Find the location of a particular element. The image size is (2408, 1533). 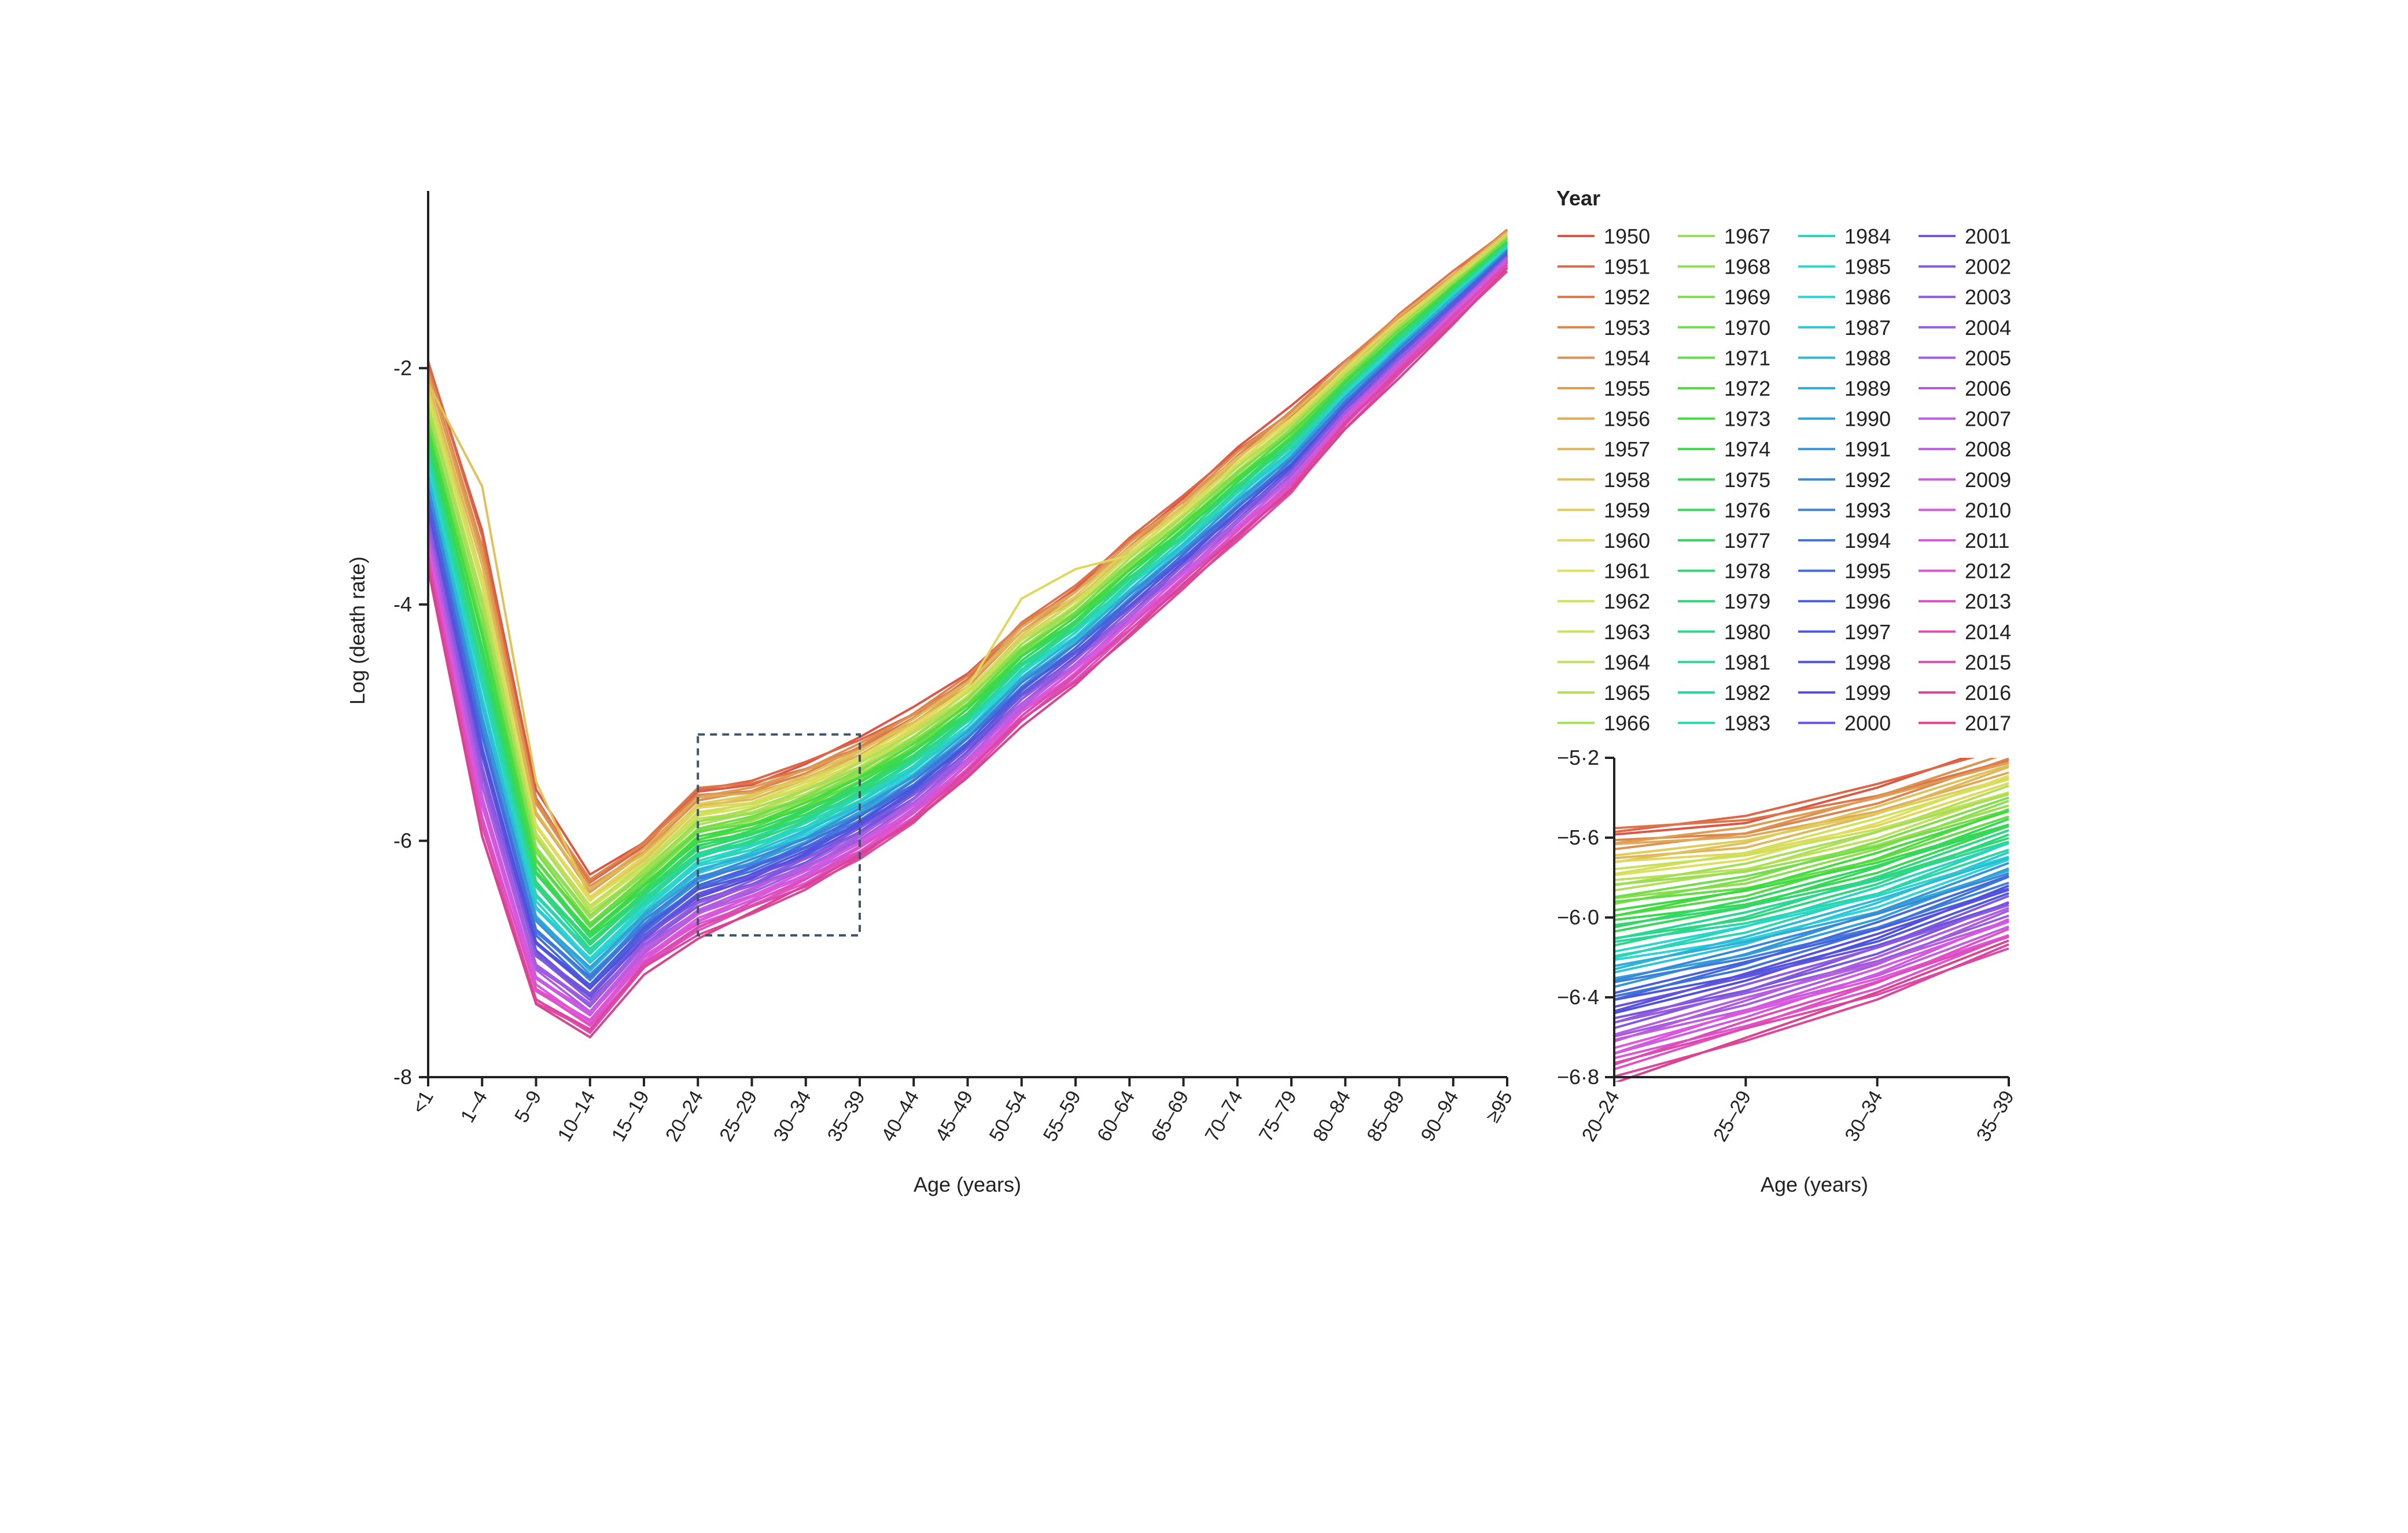

legend-item-1984: 1984 is located at coordinates (1844, 236).